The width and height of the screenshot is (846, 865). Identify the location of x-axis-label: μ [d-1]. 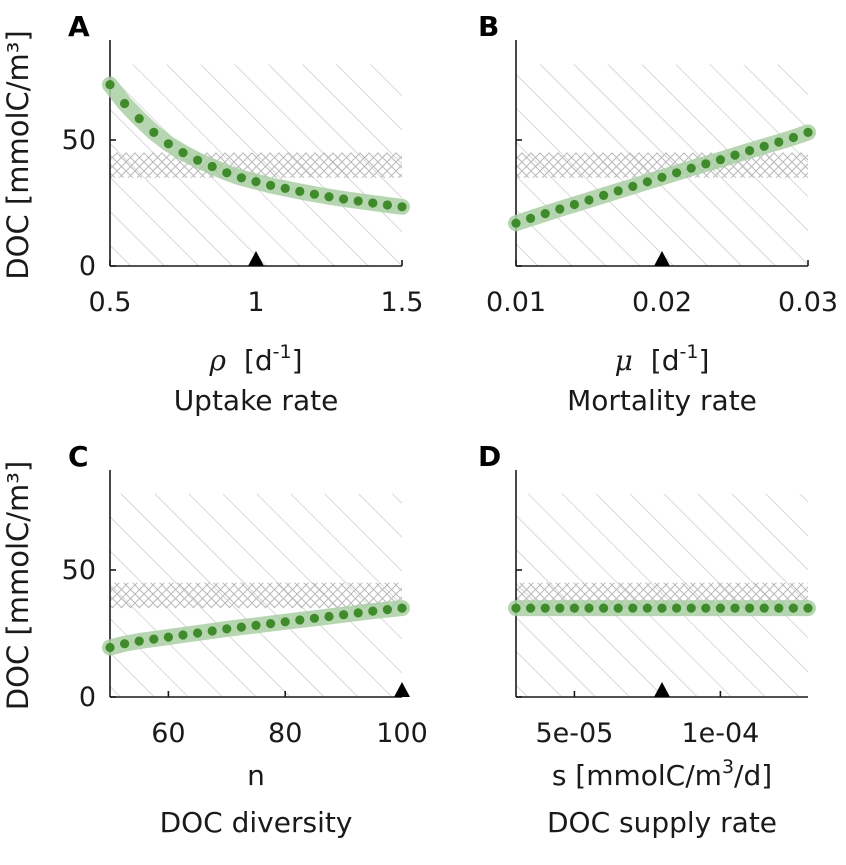
(662, 359).